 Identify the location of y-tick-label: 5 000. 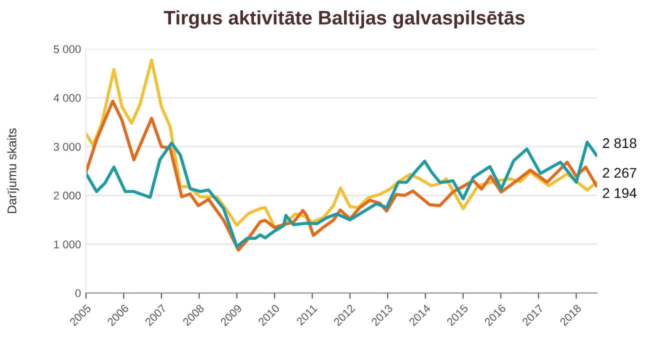
(67, 49).